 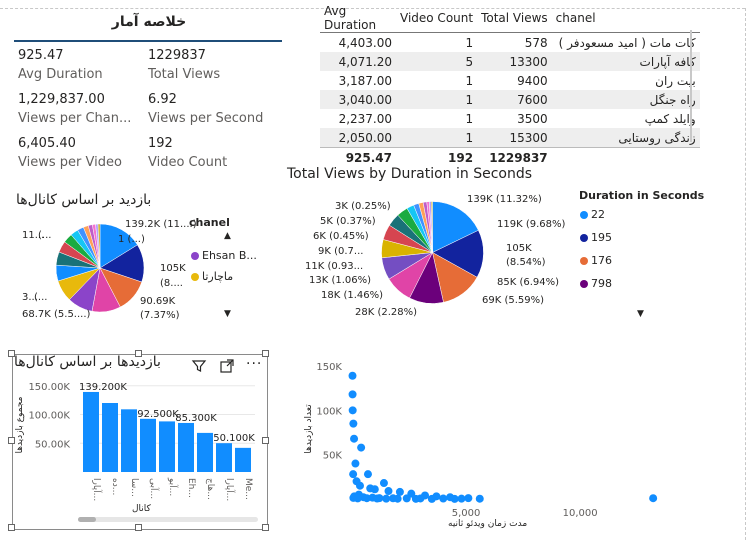 I want to click on pie-duration-chart, so click(x=432, y=252).